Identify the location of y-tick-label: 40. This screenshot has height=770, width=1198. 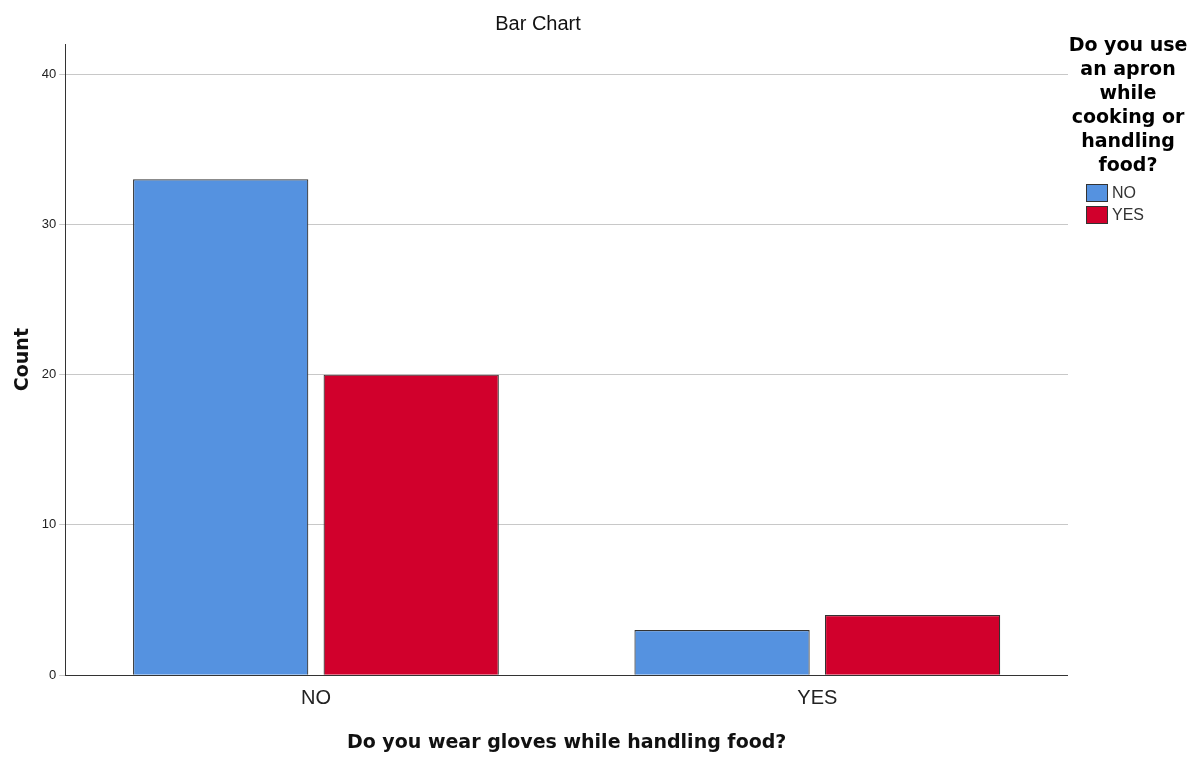
(49, 73).